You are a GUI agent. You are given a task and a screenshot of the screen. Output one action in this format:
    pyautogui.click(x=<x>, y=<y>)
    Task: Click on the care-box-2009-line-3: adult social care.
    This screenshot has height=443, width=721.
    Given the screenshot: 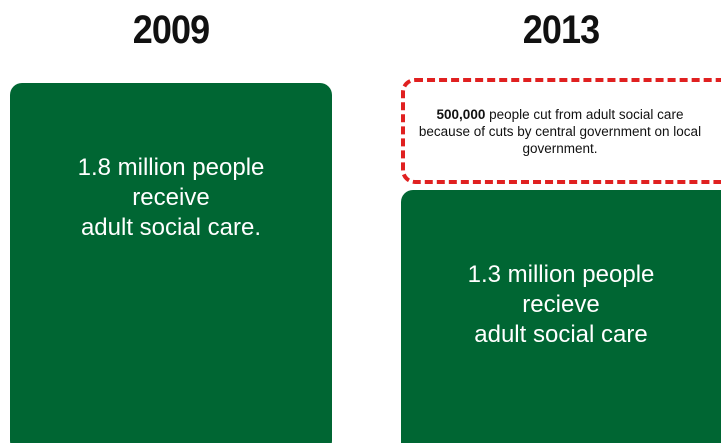 What is the action you would take?
    pyautogui.click(x=171, y=227)
    